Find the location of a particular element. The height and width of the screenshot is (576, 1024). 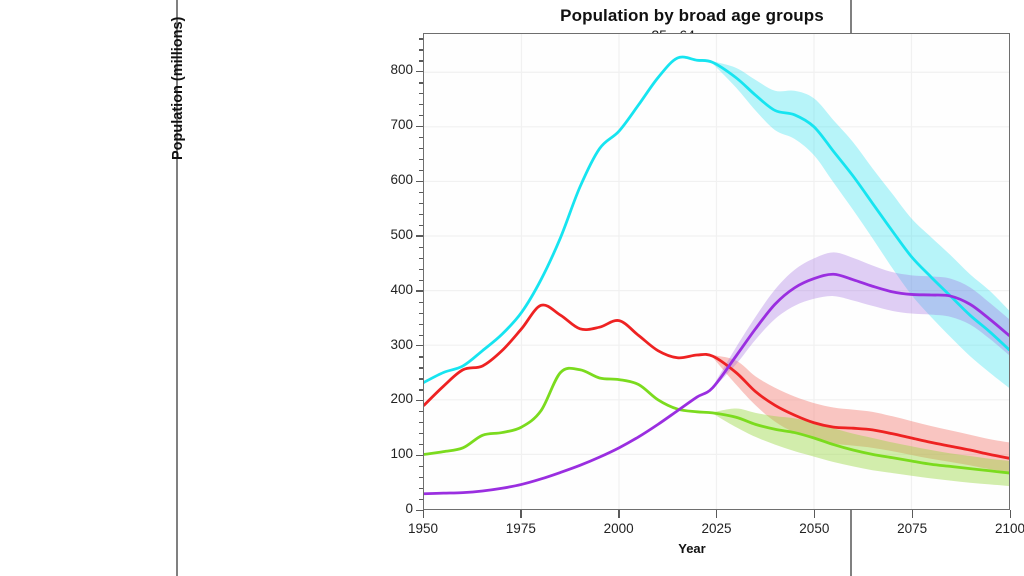

x-tick-label: 1975 is located at coordinates (520, 528).